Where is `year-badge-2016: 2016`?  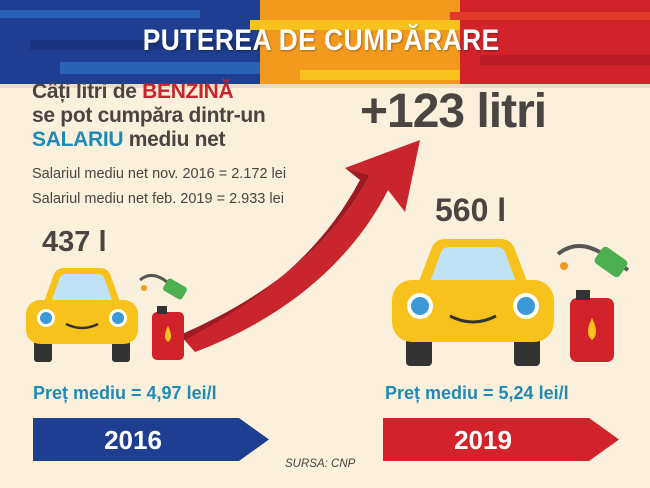
year-badge-2016: 2016 is located at coordinates (151, 439).